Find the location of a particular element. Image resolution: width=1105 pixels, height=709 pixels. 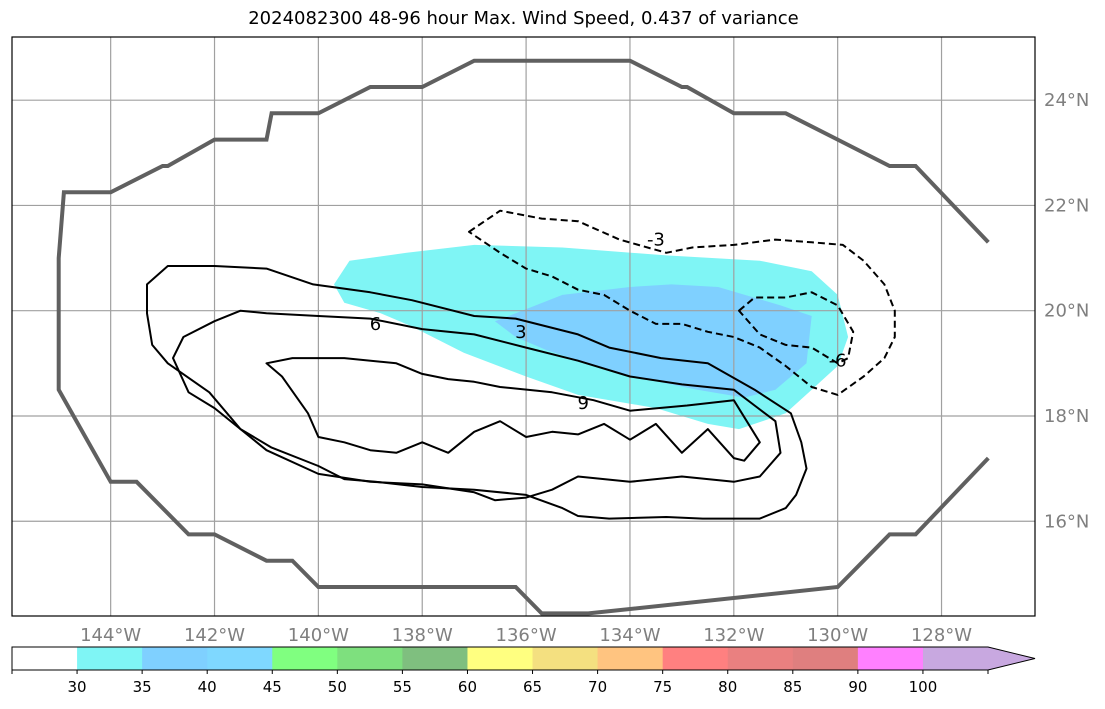

colorbar-tick-label: 80 is located at coordinates (727, 687).